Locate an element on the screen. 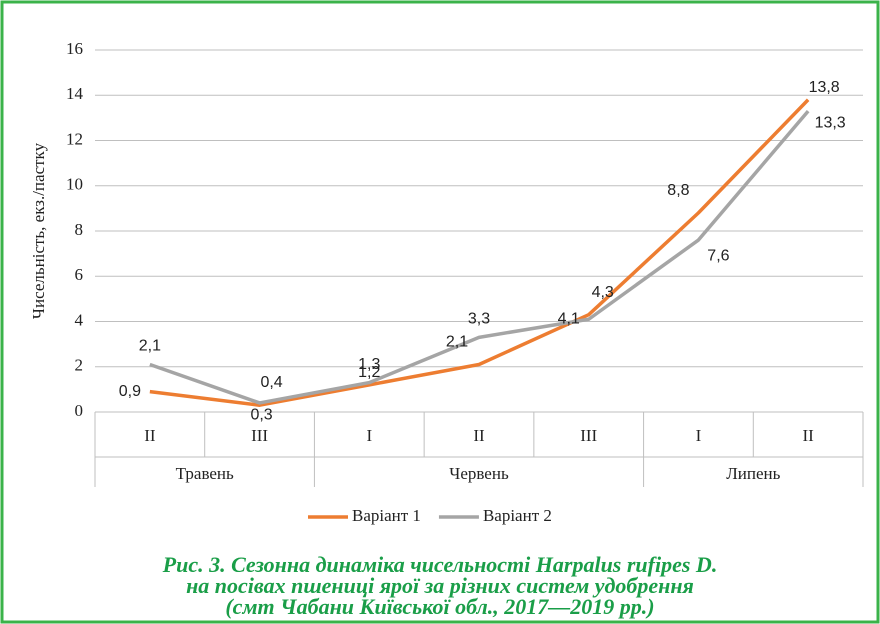 Image resolution: width=880 pixels, height=624 pixels. data-label: 0,9 is located at coordinates (130, 391).